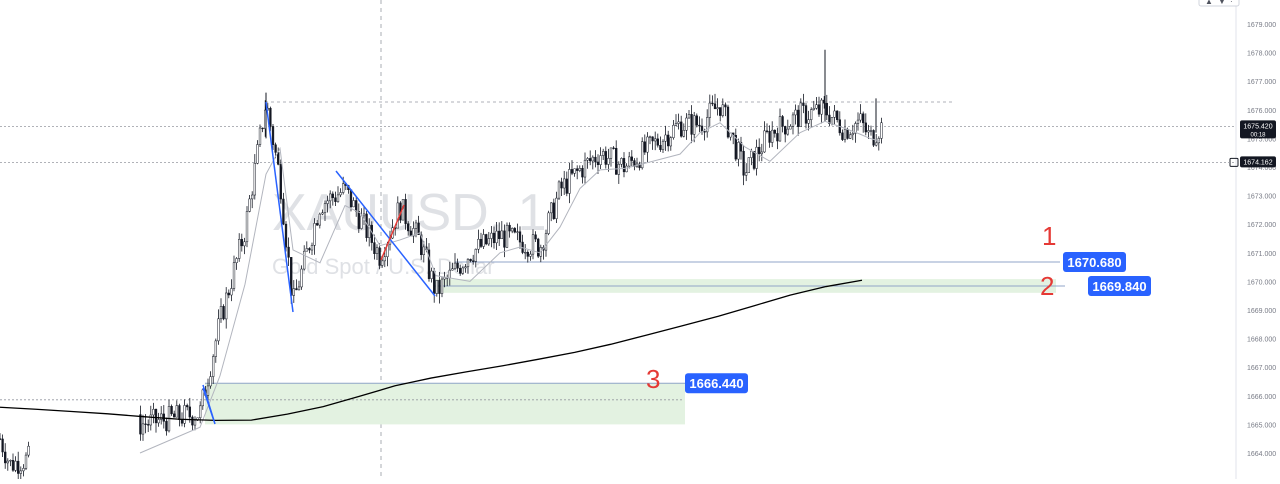  What do you see at coordinates (1209, 3) in the screenshot?
I see `scale-up-icon: ▲` at bounding box center [1209, 3].